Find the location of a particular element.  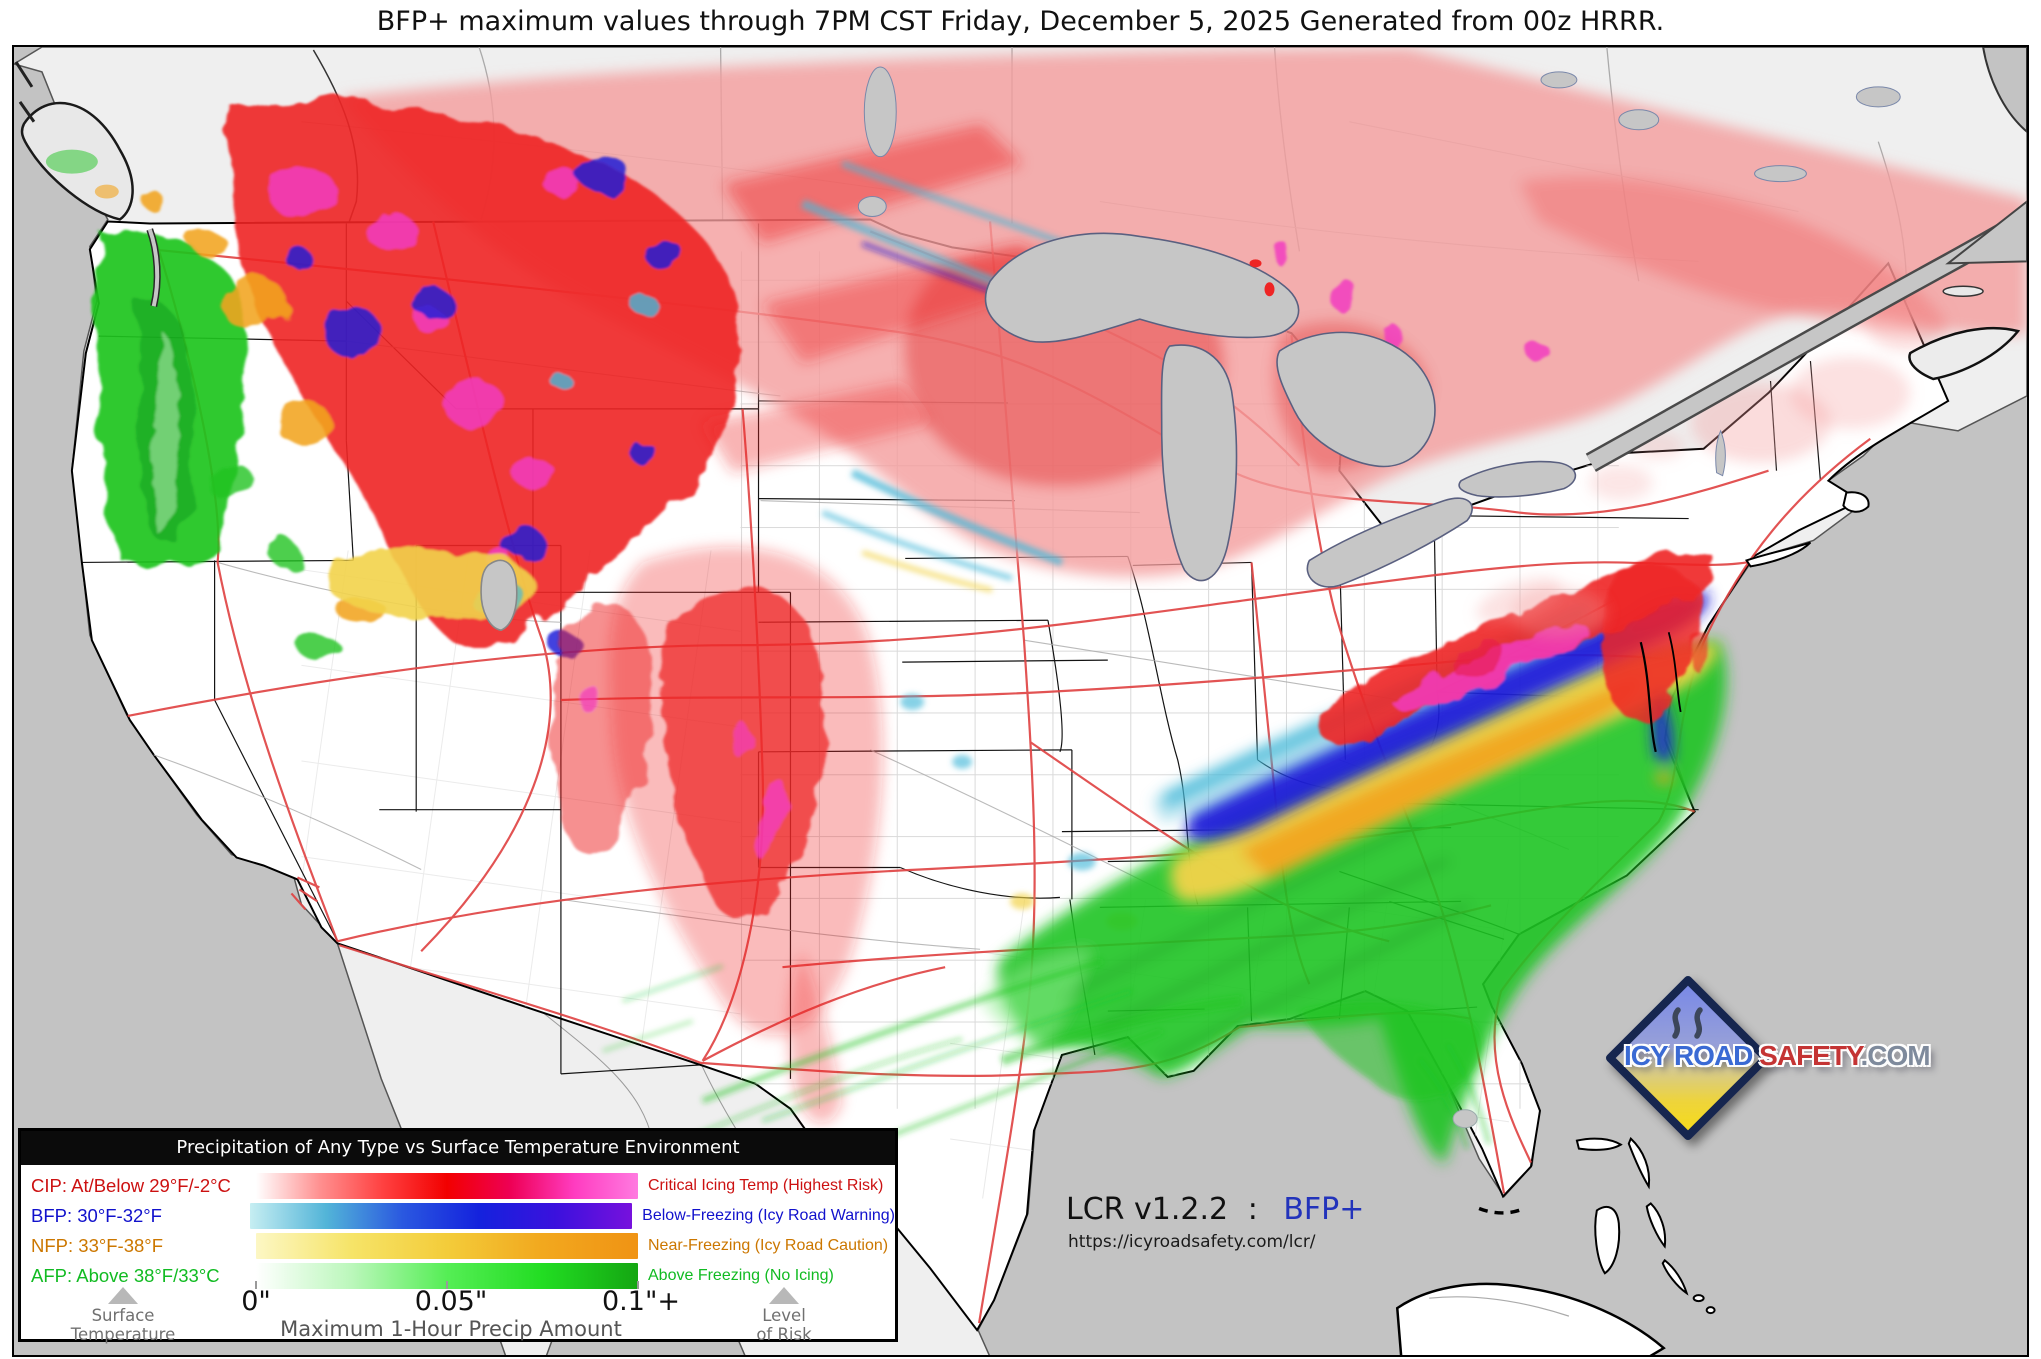

axis-tick-0: 0" is located at coordinates (256, 1301).